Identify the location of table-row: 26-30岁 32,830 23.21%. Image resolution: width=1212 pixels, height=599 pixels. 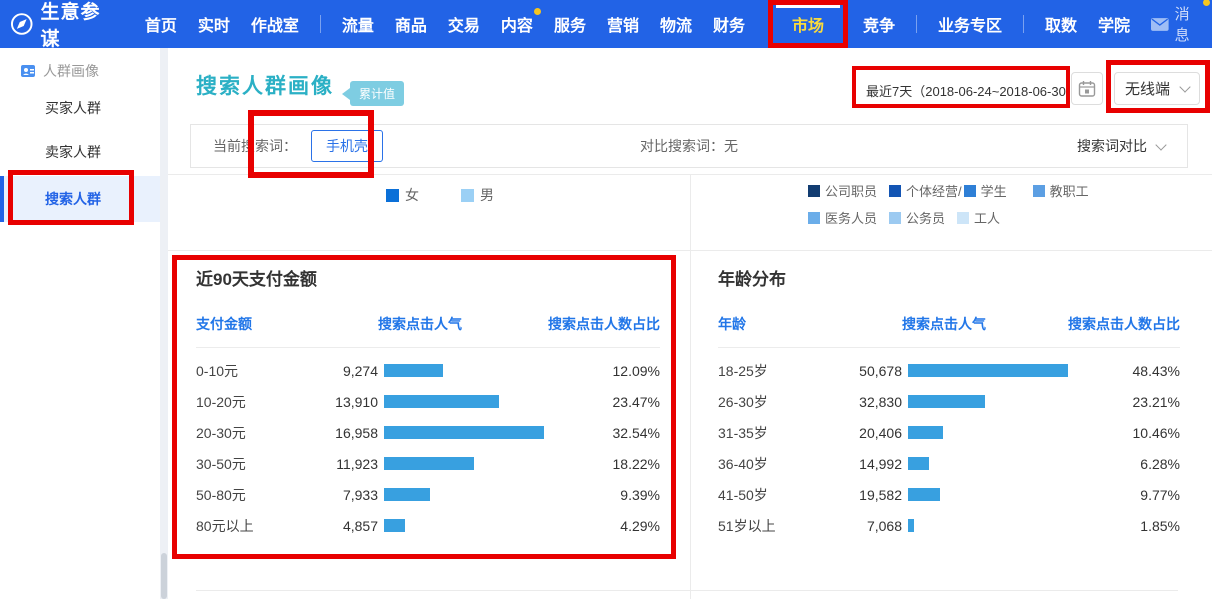
(949, 401).